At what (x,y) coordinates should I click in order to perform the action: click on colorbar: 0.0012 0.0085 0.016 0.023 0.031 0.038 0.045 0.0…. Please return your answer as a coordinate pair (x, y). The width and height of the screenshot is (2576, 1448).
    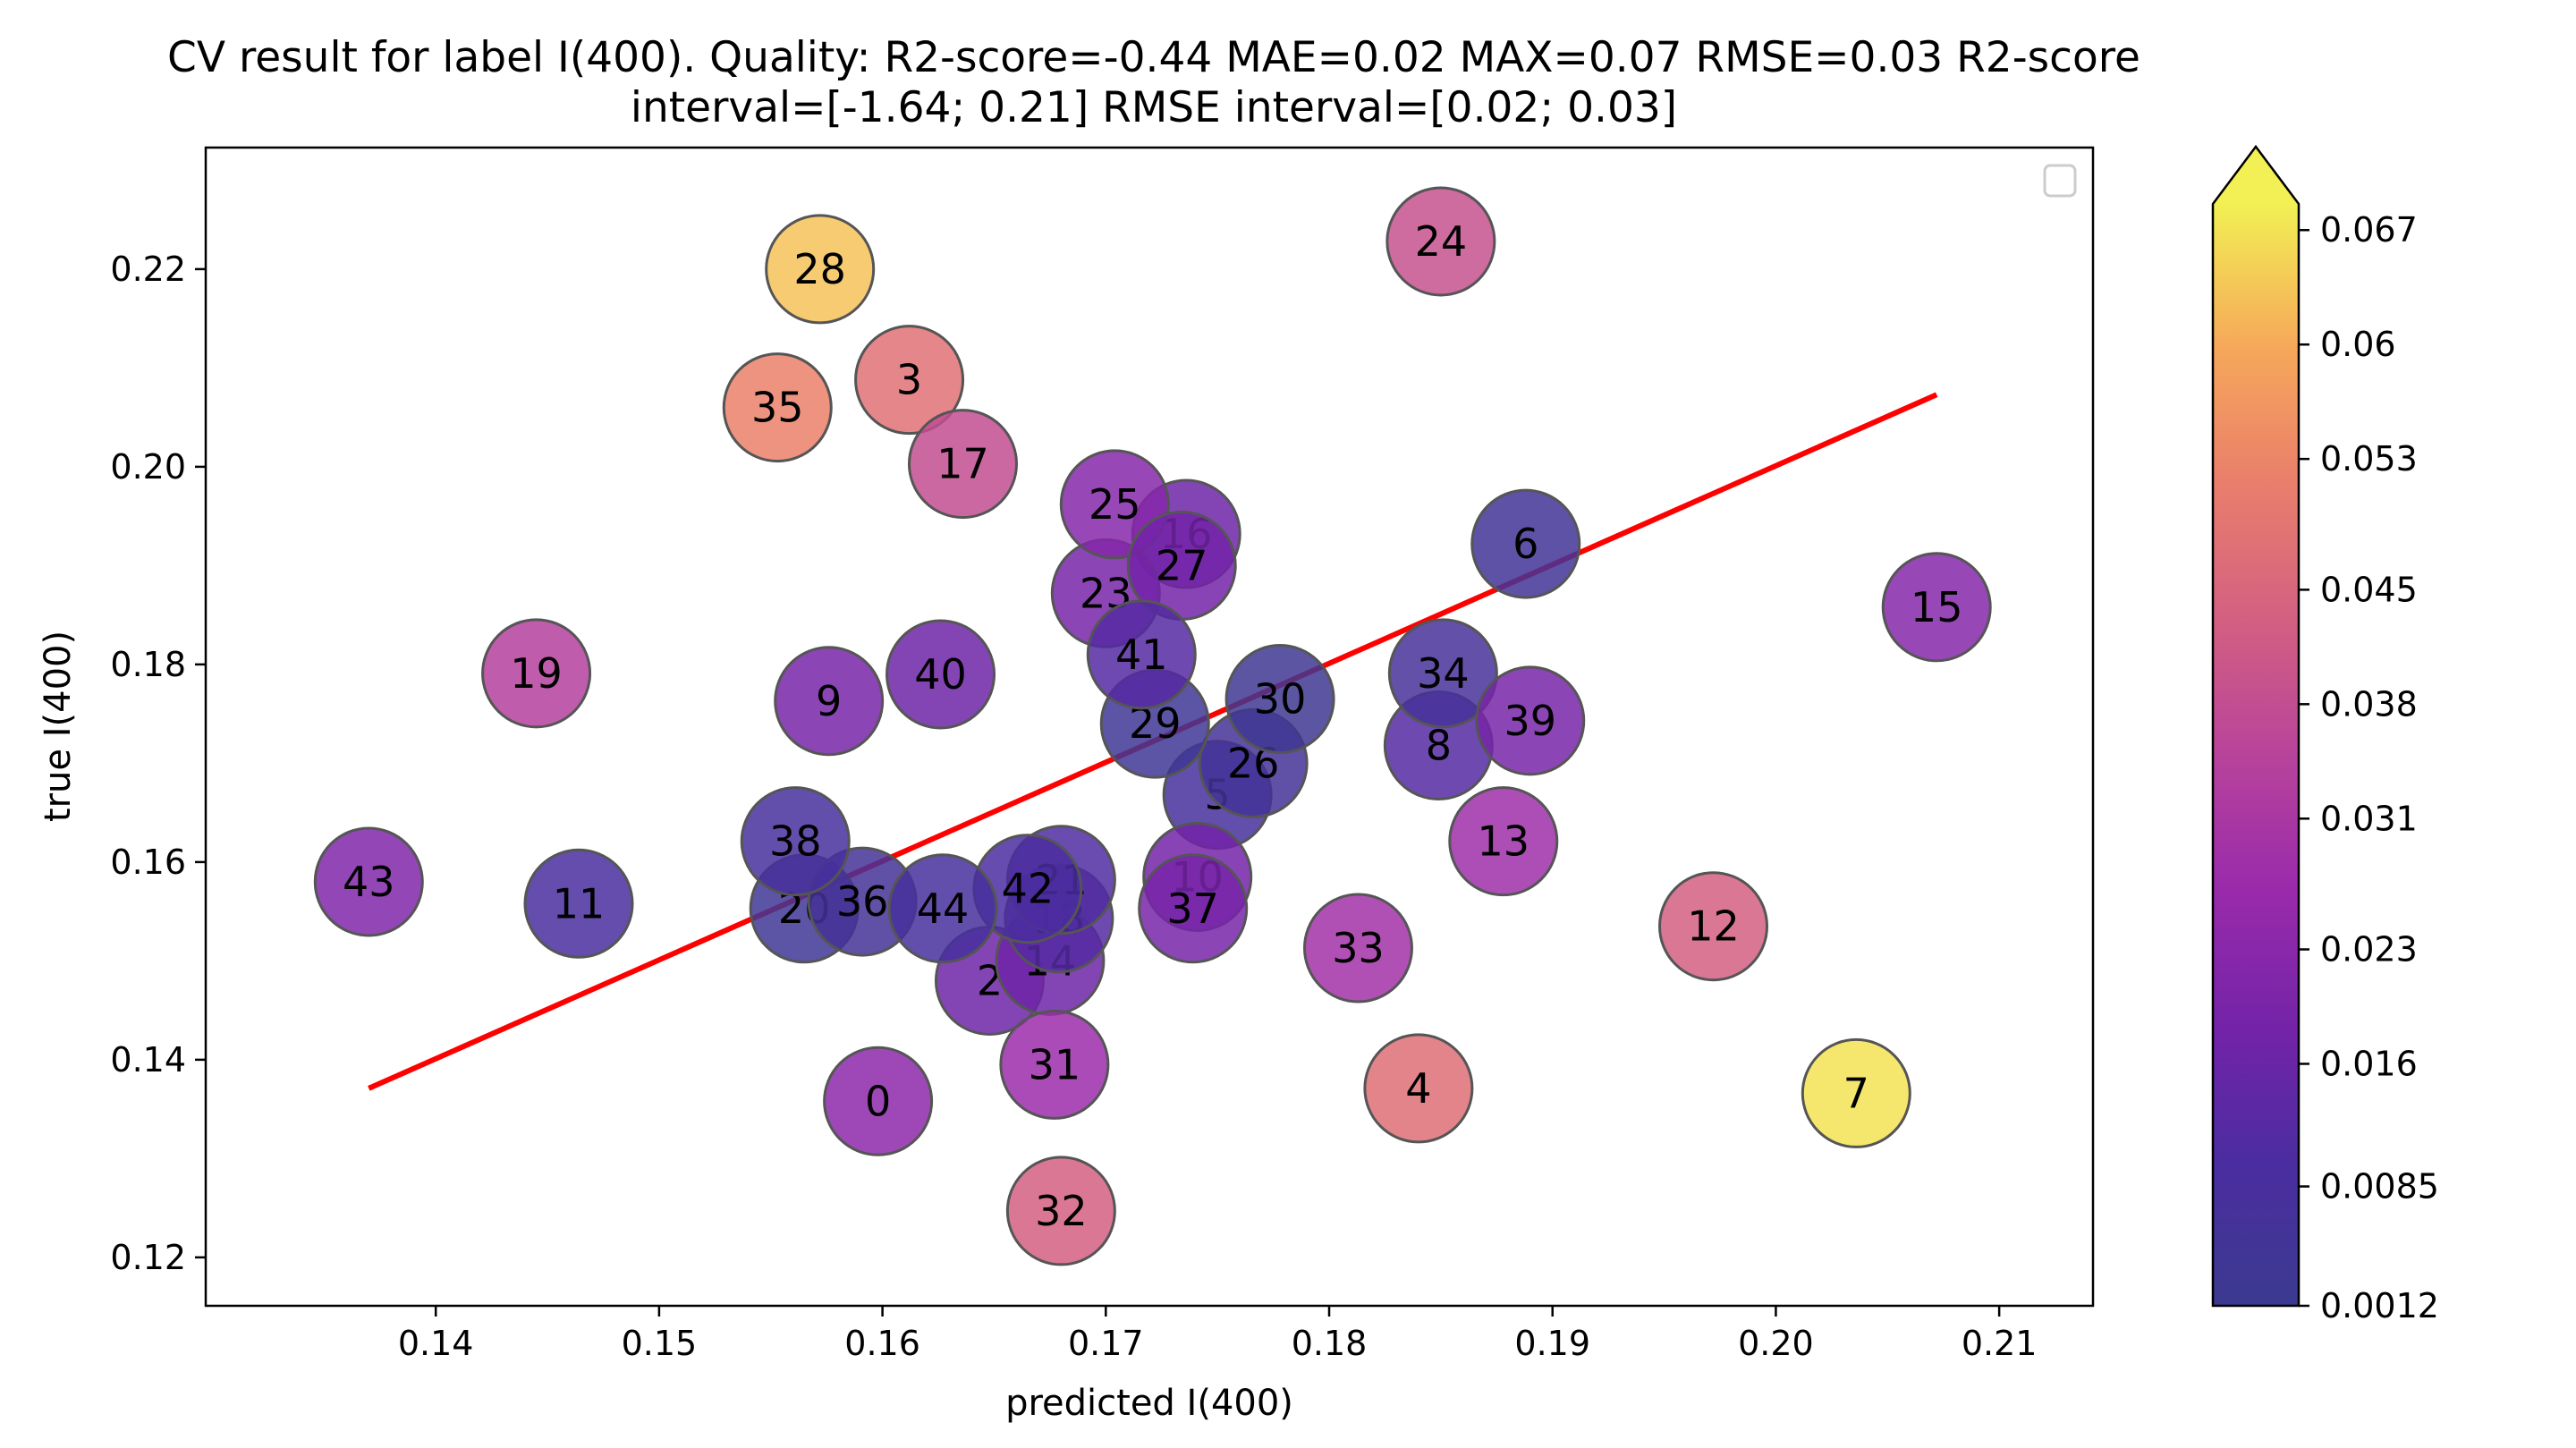
    Looking at the image, I should click on (2325, 734).